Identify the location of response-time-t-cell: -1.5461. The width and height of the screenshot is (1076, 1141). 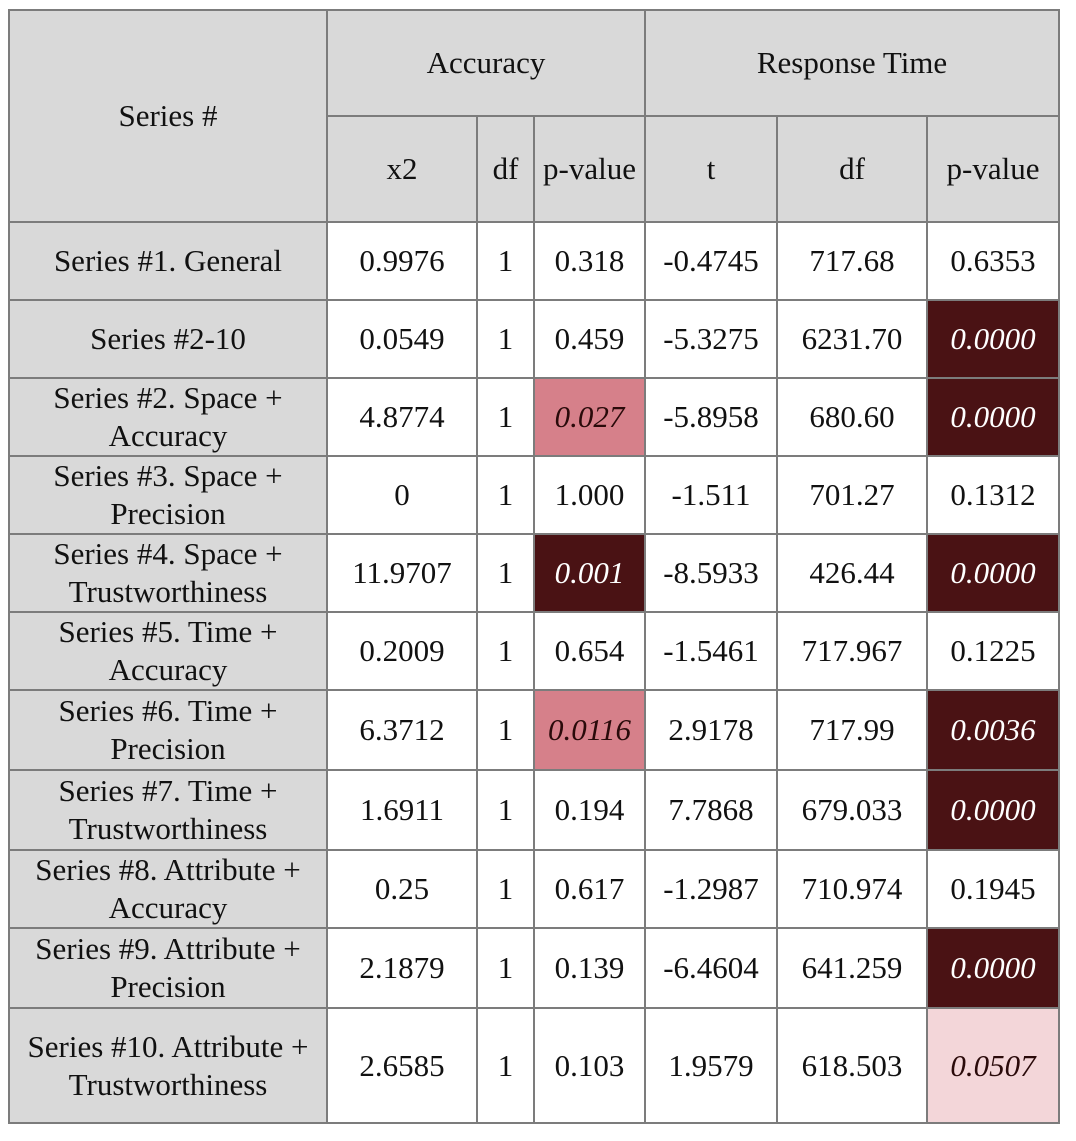
(711, 651).